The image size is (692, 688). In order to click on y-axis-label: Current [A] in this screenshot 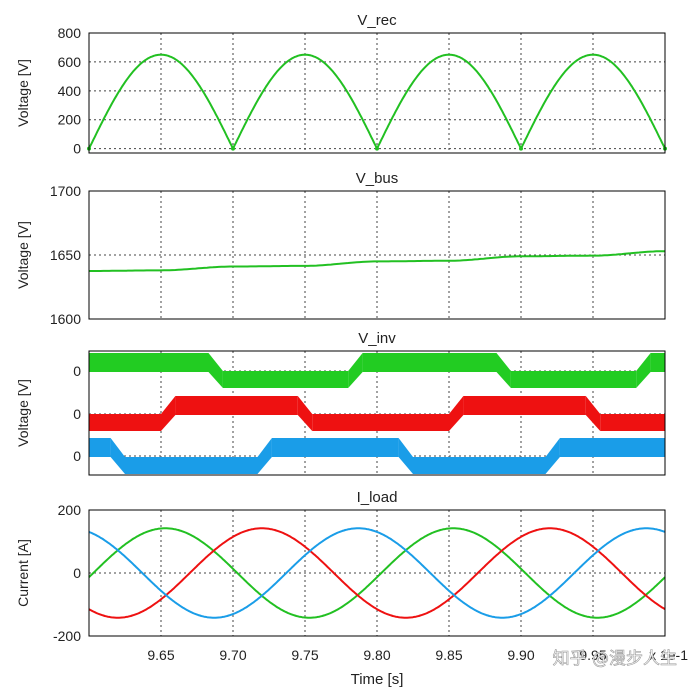, I will do `click(23, 573)`.